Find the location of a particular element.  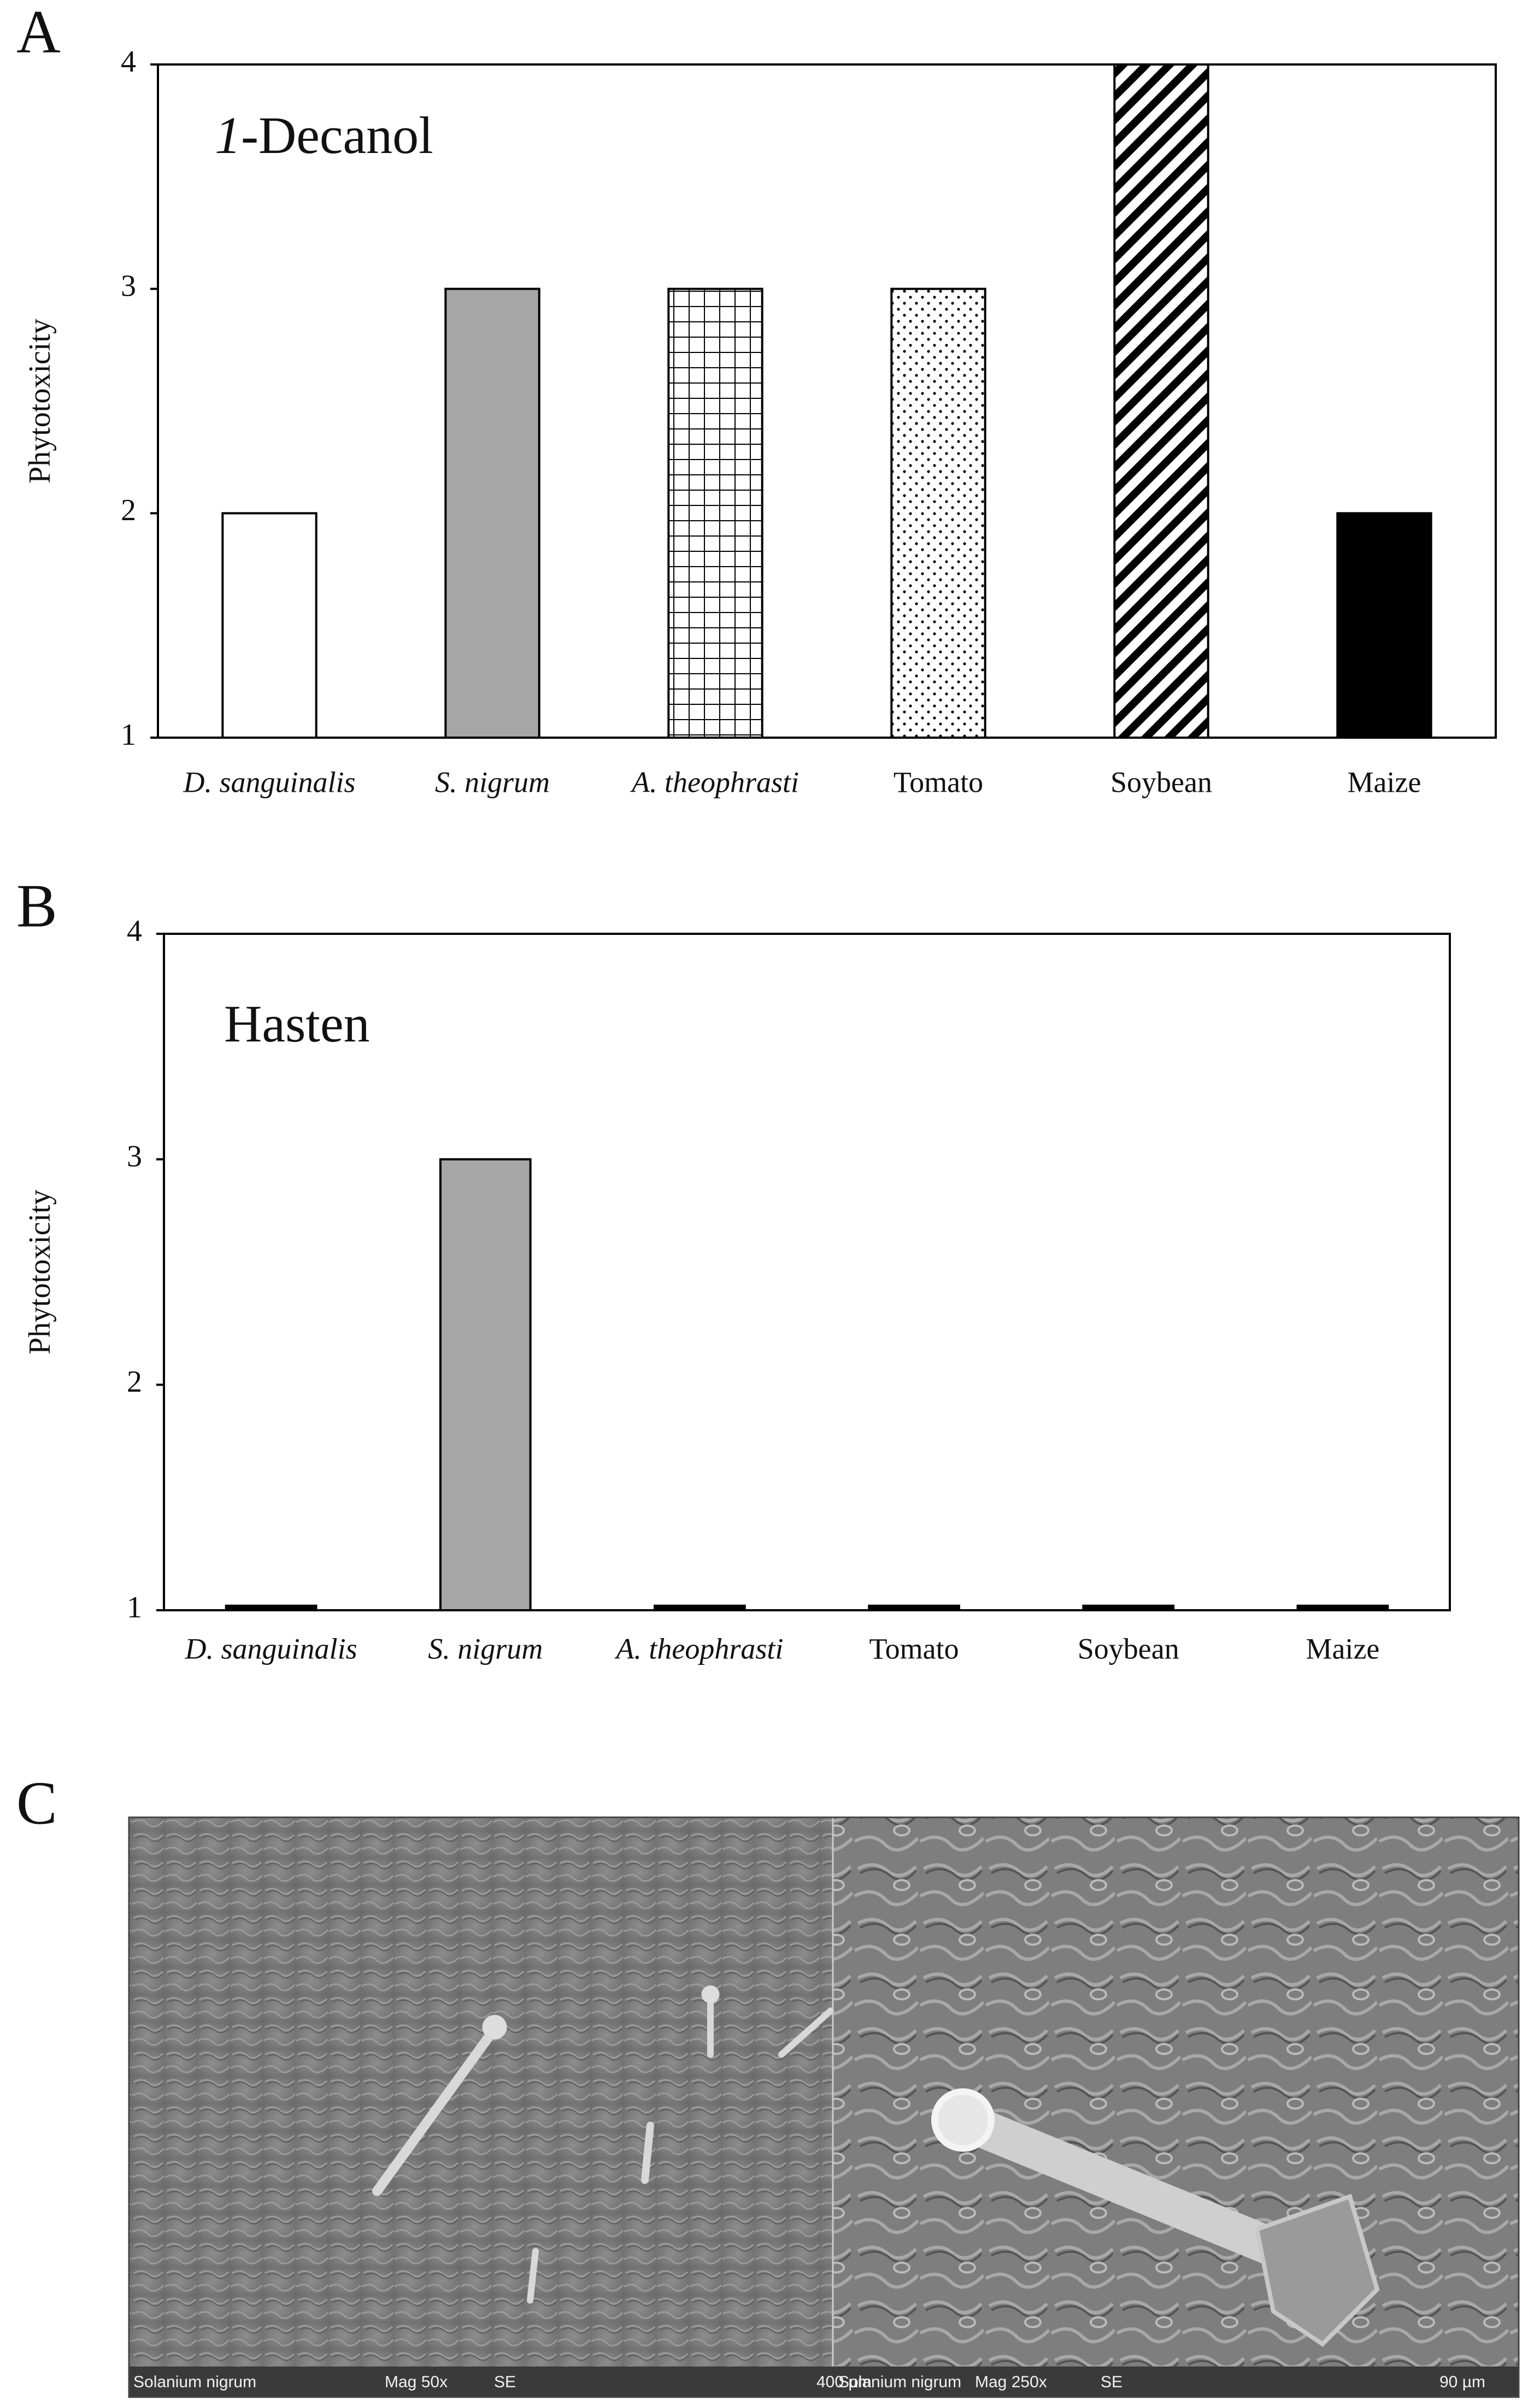

chart-title: Hasten is located at coordinates (297, 1023).